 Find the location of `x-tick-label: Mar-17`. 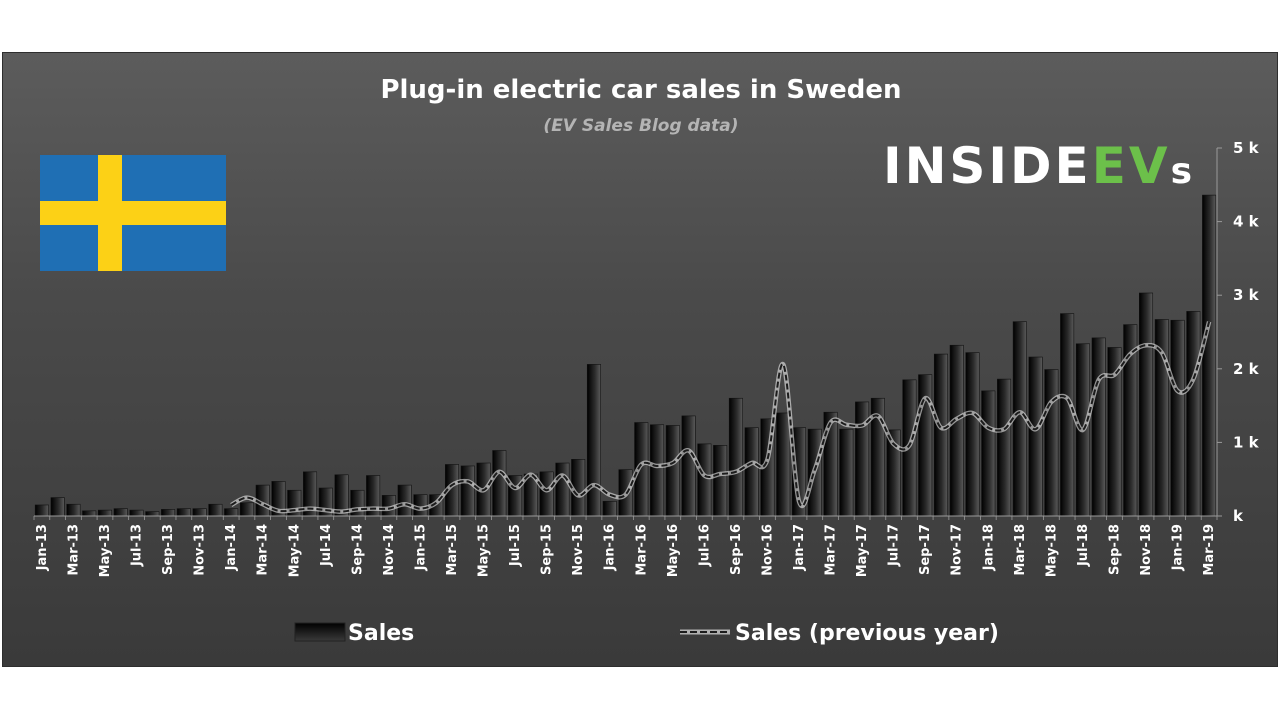

x-tick-label: Mar-17 is located at coordinates (831, 550).